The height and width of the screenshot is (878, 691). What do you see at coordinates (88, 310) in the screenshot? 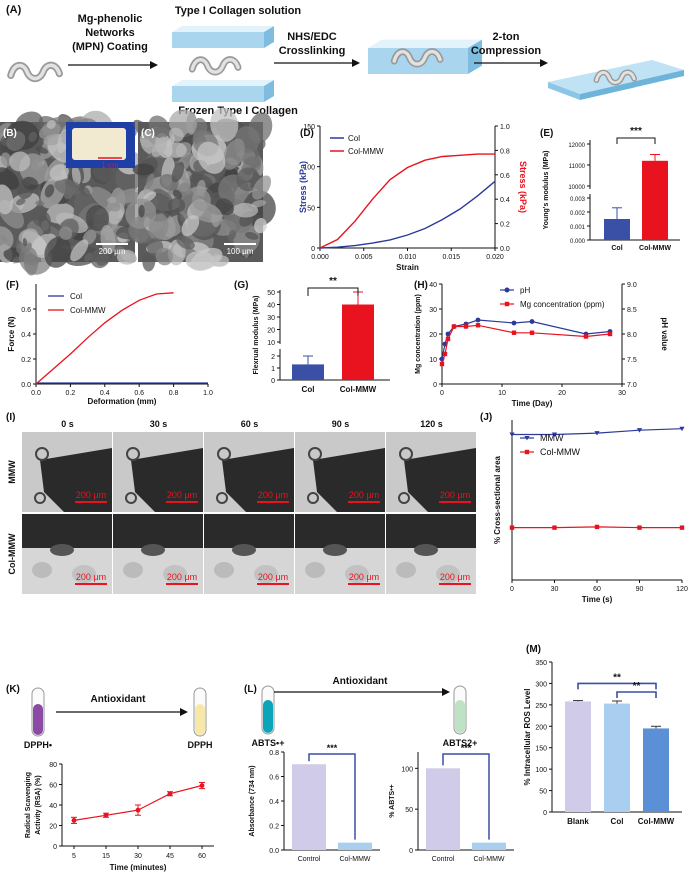
I see `legend-label: Col-MMW` at bounding box center [88, 310].